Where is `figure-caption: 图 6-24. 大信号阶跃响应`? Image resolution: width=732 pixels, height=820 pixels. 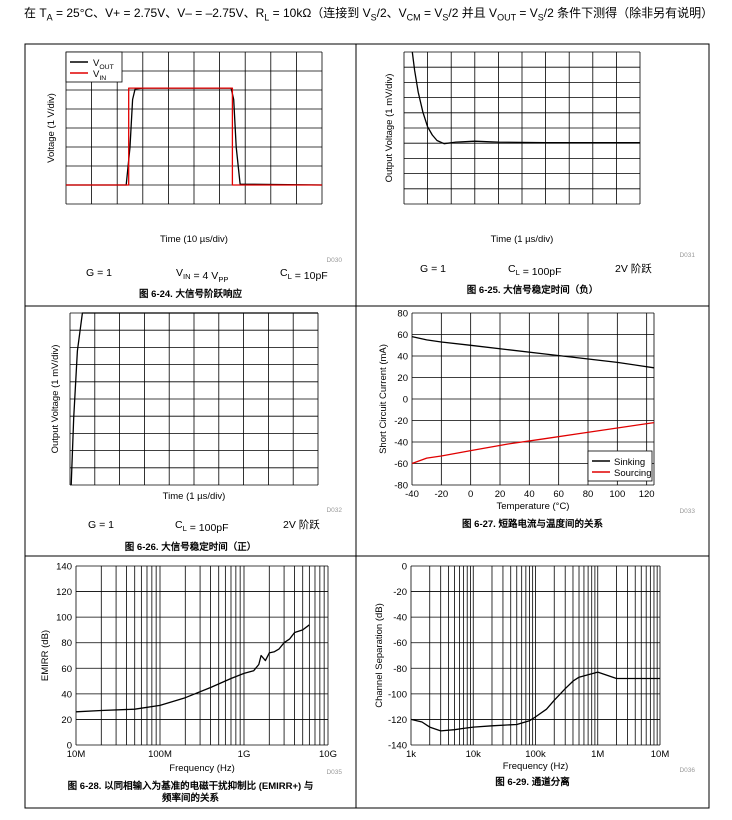
figure-caption: 图 6-24. 大信号阶跃响应 is located at coordinates (190, 294).